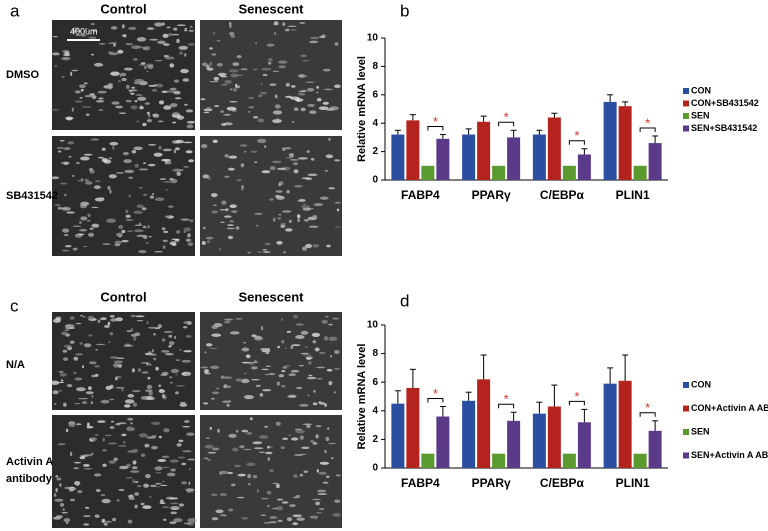 The height and width of the screenshot is (531, 768). Describe the element at coordinates (584, 415) in the screenshot. I see `error-bar` at that location.